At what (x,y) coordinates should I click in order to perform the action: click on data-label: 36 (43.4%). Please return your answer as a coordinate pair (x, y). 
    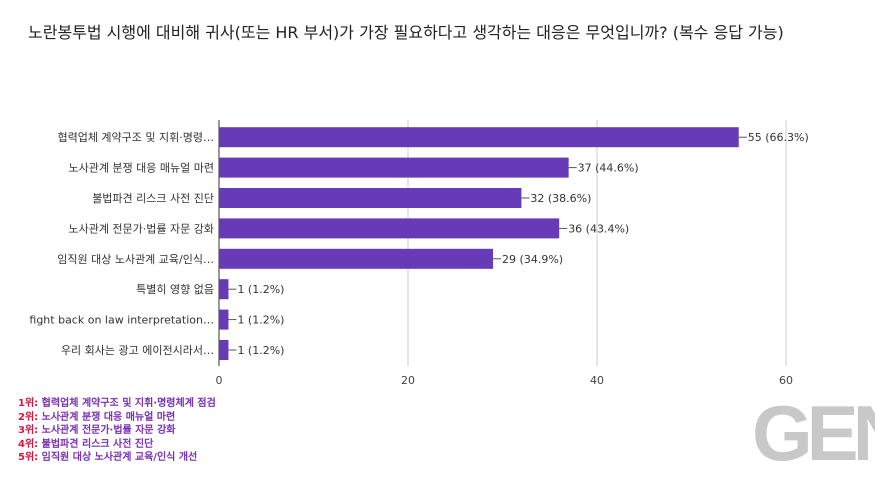
    Looking at the image, I should click on (598, 228).